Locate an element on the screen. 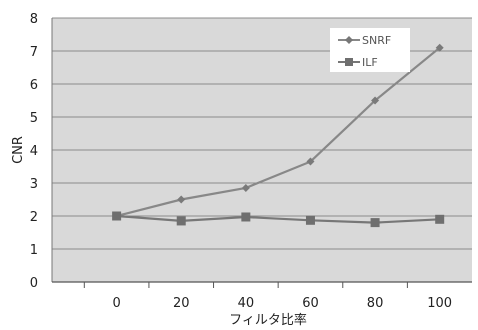 The height and width of the screenshot is (330, 478). y-axis-title: CNR is located at coordinates (18, 150).